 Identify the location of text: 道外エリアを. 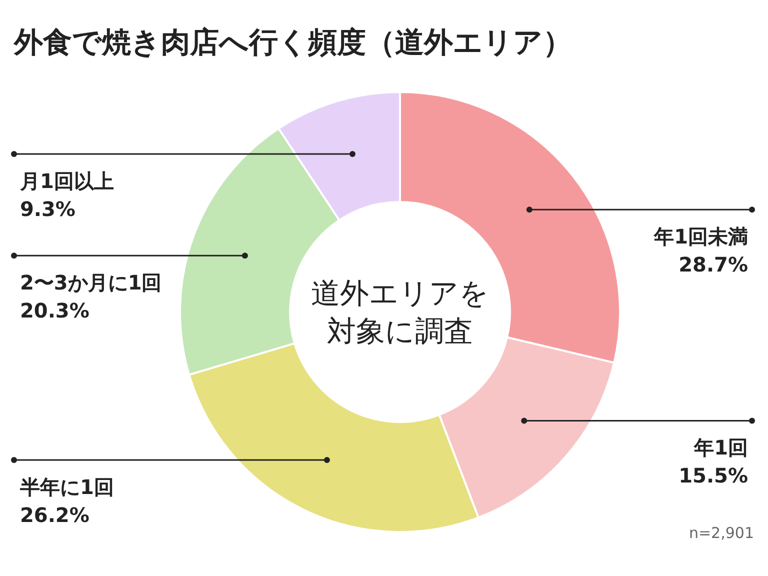
(400, 293).